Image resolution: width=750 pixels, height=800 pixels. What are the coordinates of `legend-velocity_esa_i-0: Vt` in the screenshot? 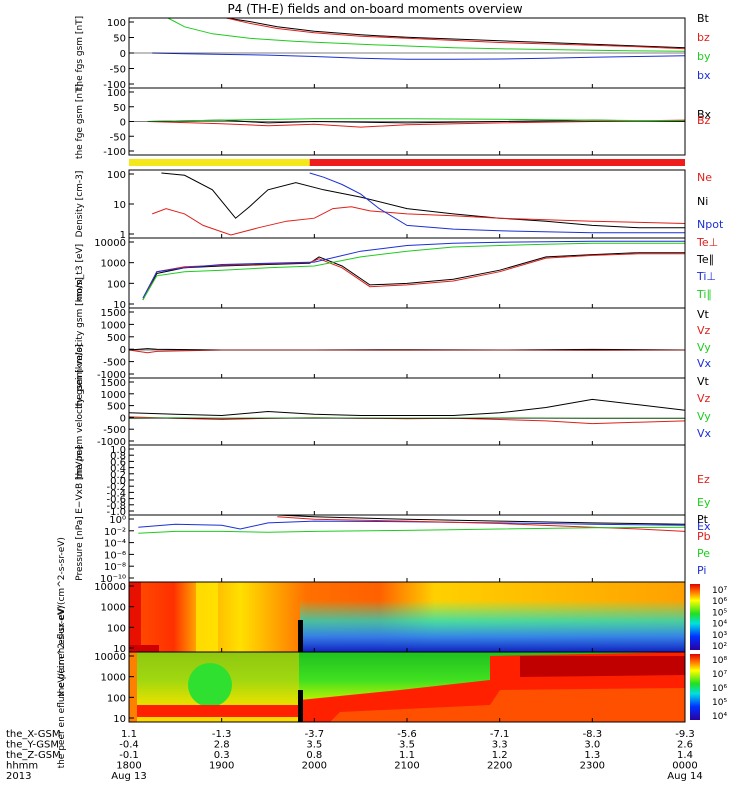 It's located at (703, 314).